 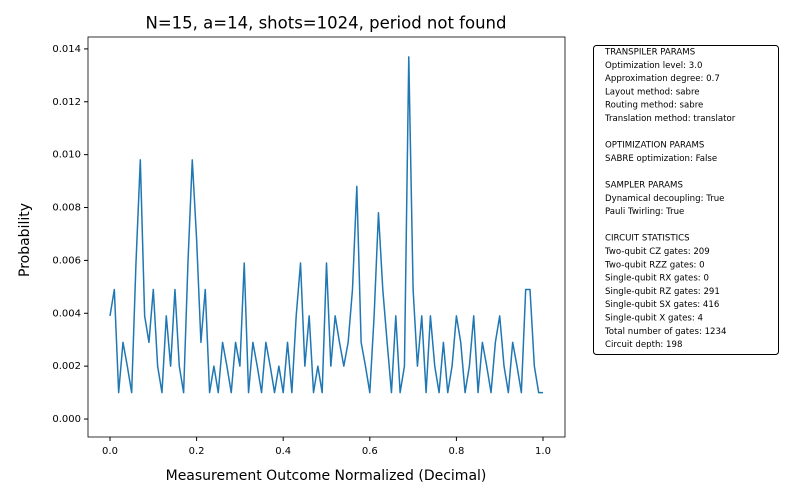 What do you see at coordinates (643, 345) in the screenshot?
I see `info-line: Circuit depth: 198` at bounding box center [643, 345].